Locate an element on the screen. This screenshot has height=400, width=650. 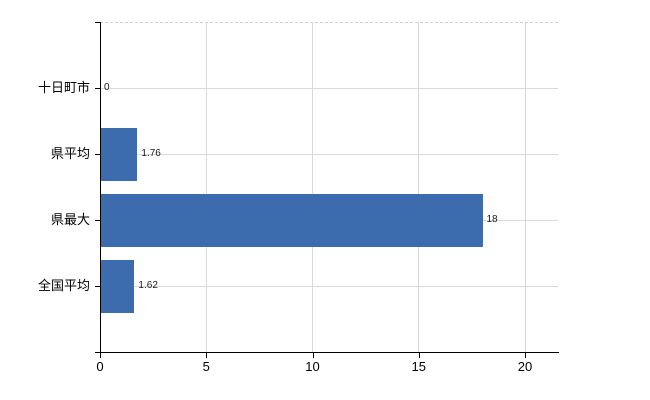
bar-value-label: 18 is located at coordinates (492, 219).